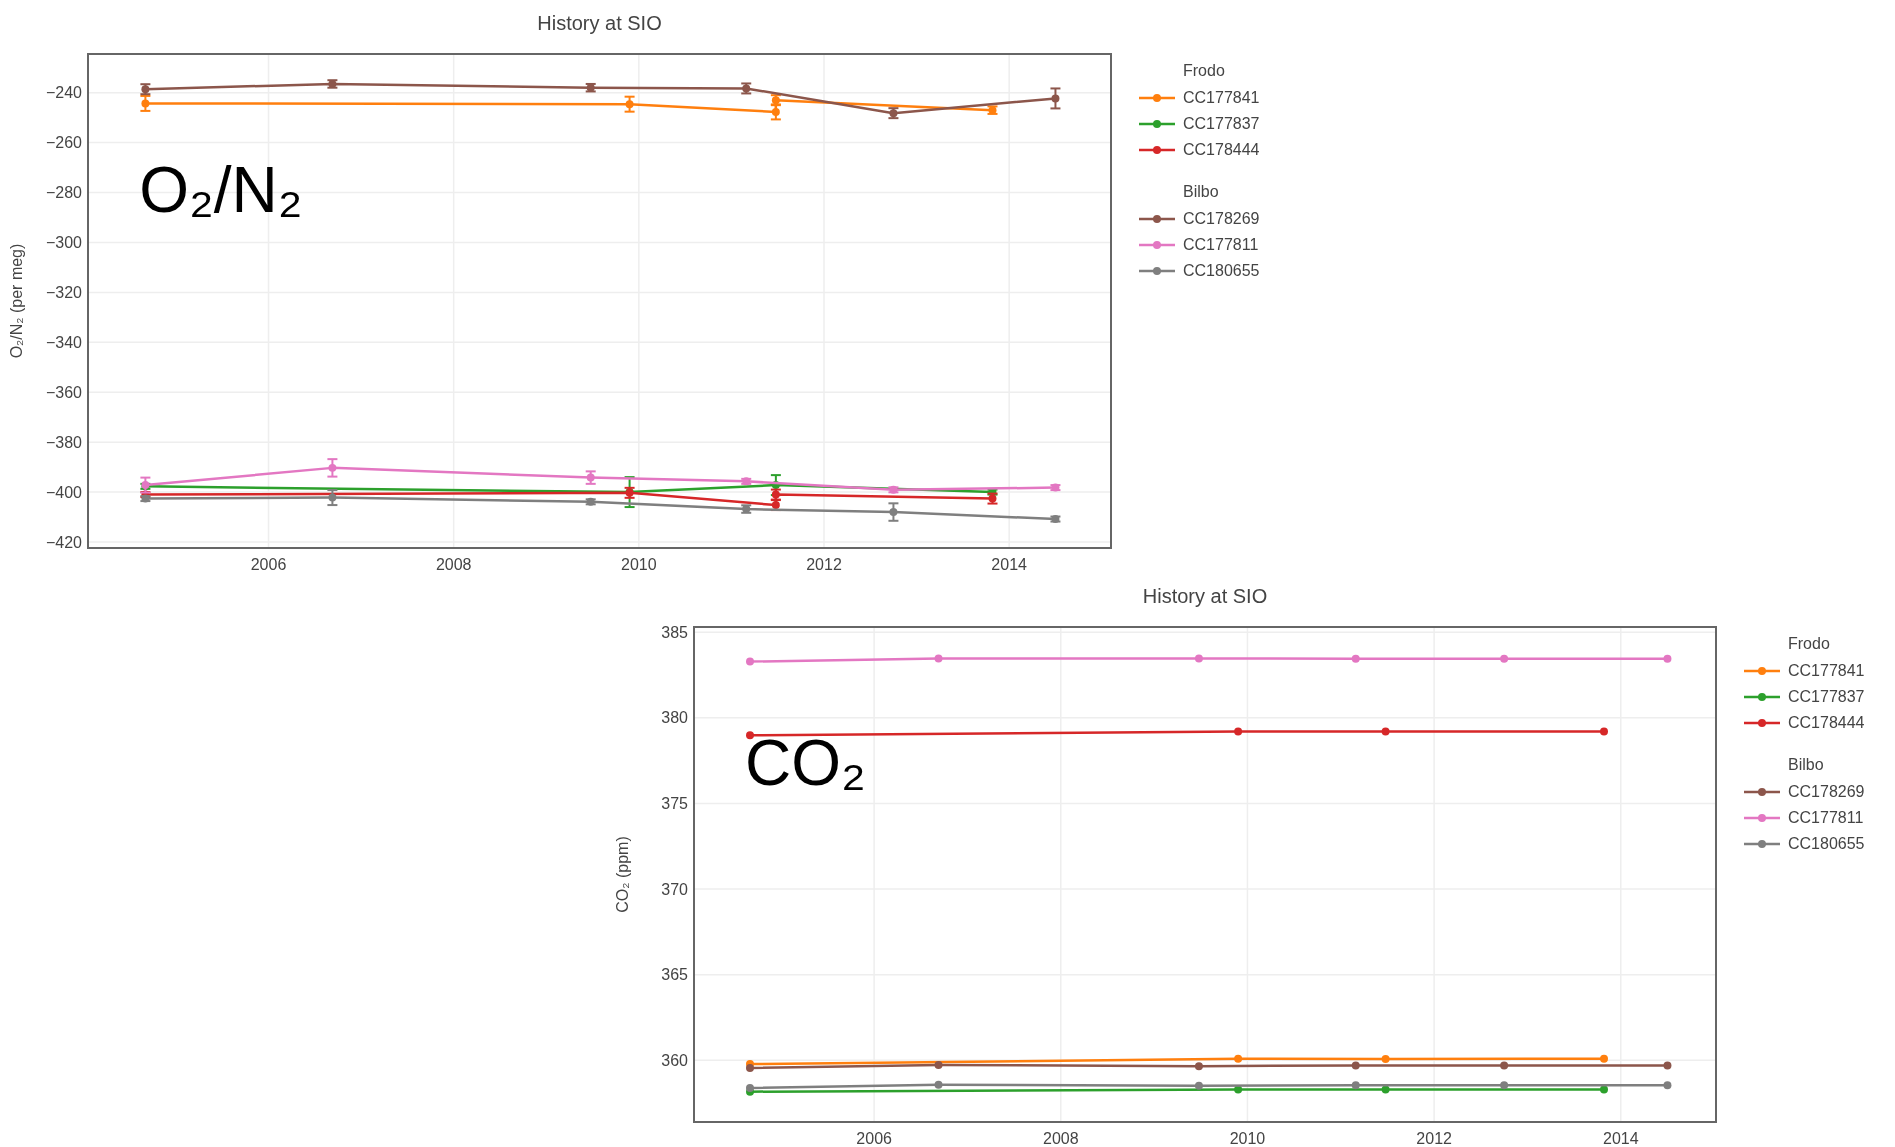 This screenshot has width=1895, height=1147. What do you see at coordinates (675, 632) in the screenshot?
I see `y-tick-label: 385` at bounding box center [675, 632].